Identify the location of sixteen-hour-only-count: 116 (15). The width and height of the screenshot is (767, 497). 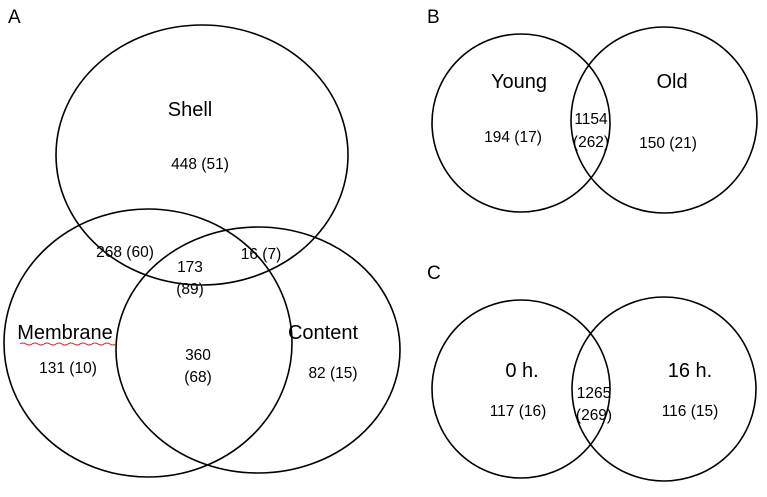
(690, 411).